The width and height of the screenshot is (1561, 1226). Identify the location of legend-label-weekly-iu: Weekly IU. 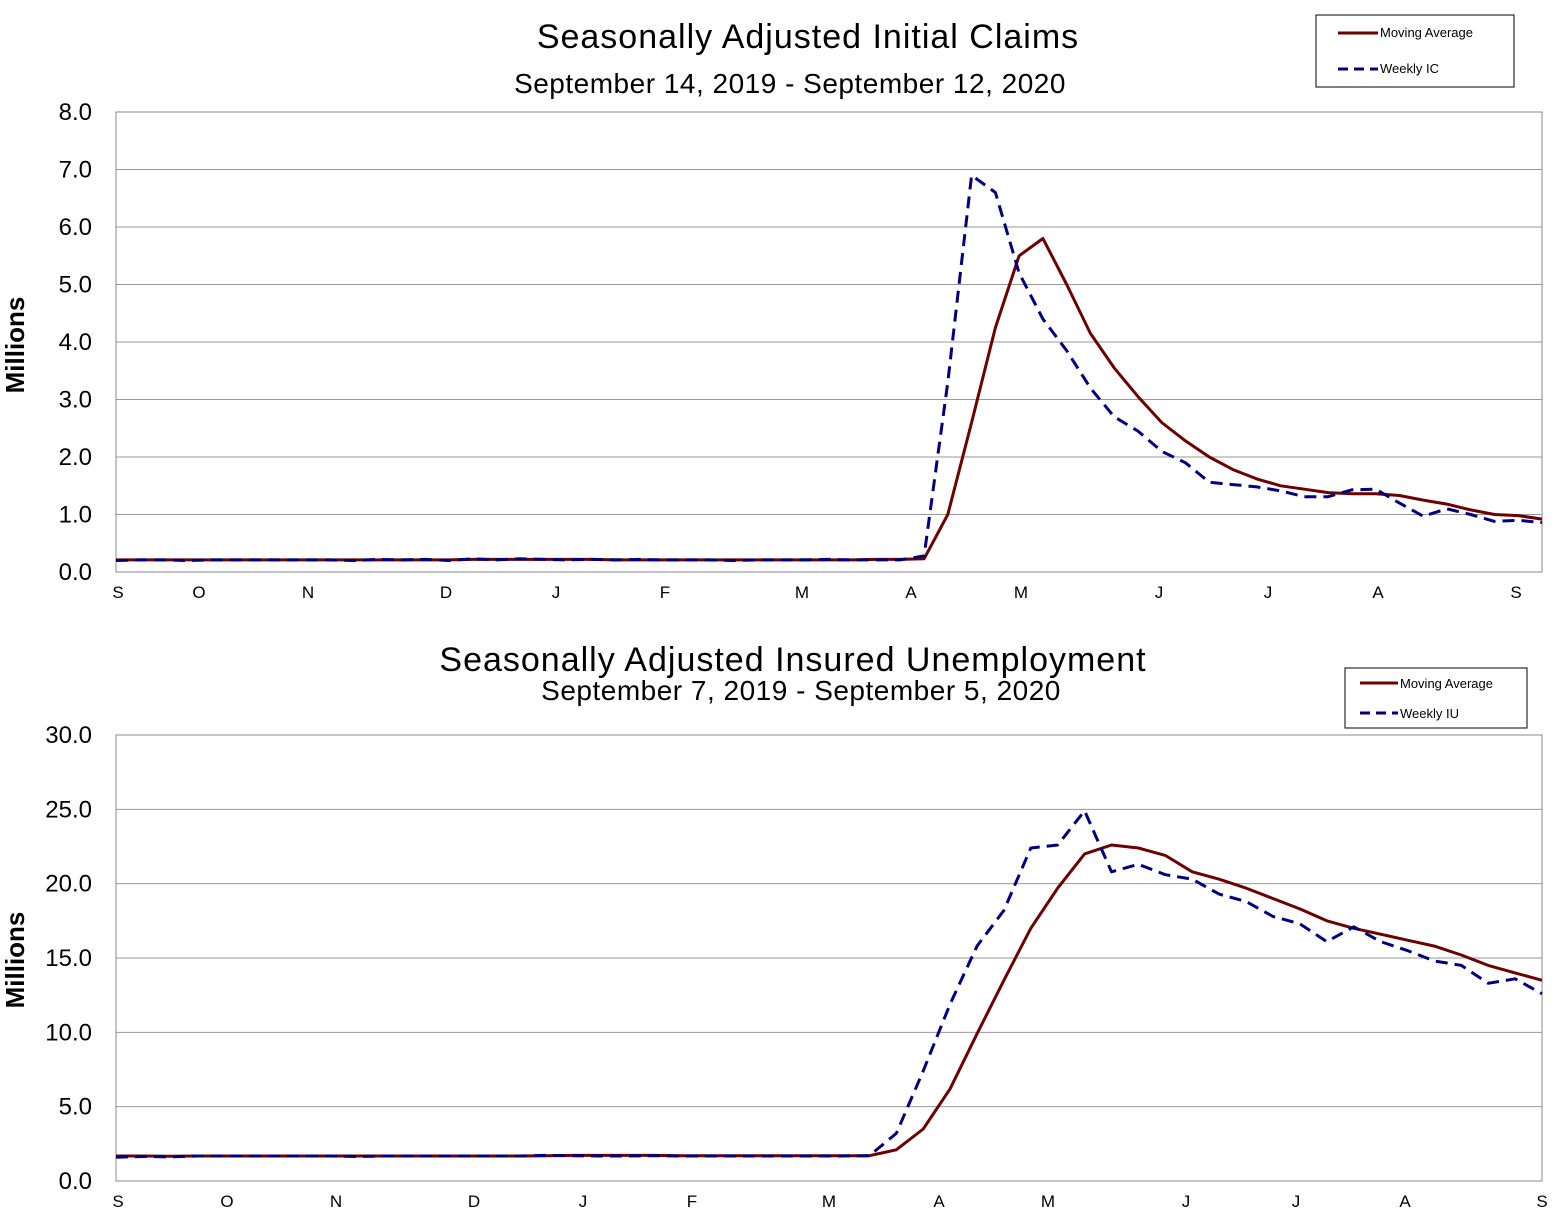
(1429, 713).